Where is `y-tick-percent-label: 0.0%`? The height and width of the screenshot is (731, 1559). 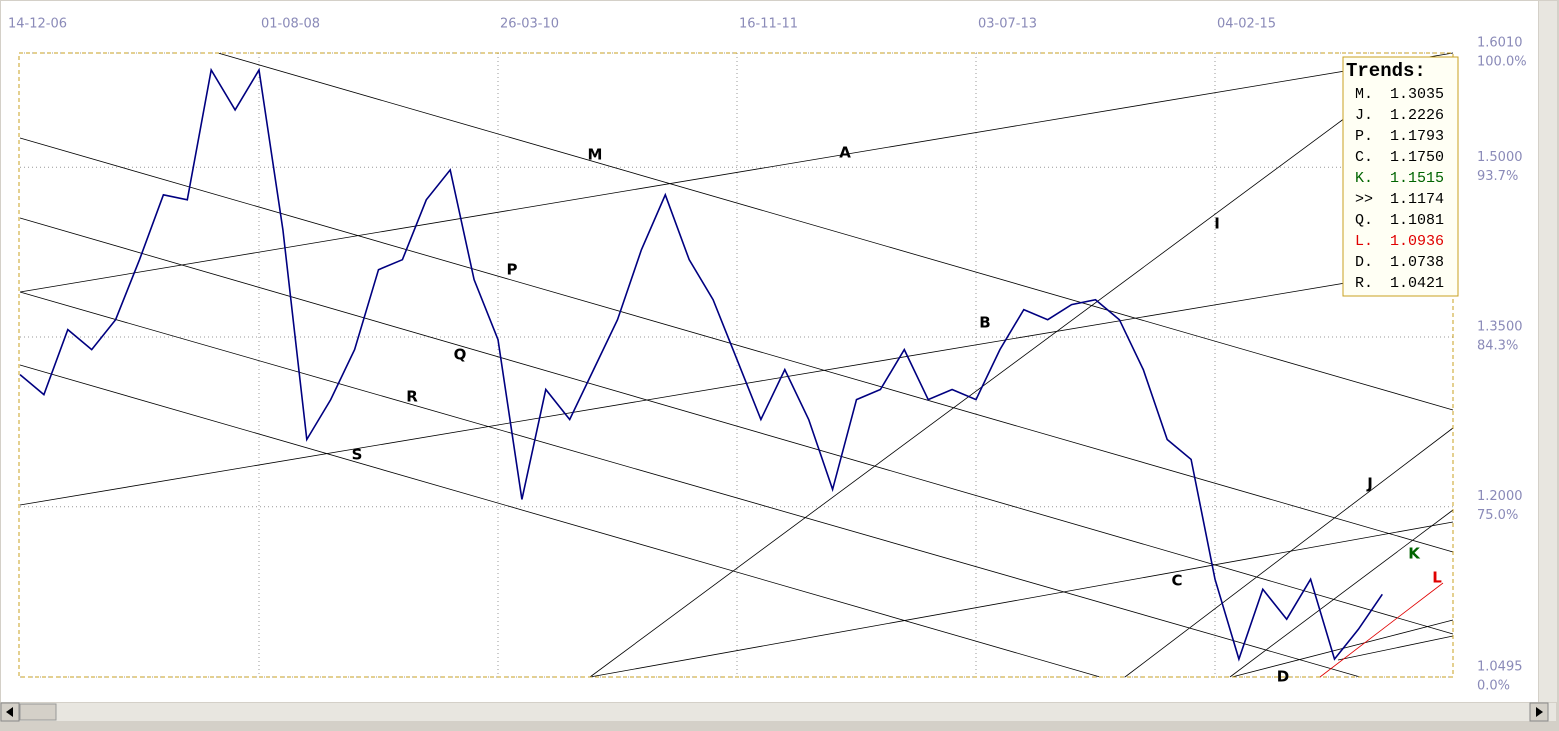 y-tick-percent-label: 0.0% is located at coordinates (1493, 686).